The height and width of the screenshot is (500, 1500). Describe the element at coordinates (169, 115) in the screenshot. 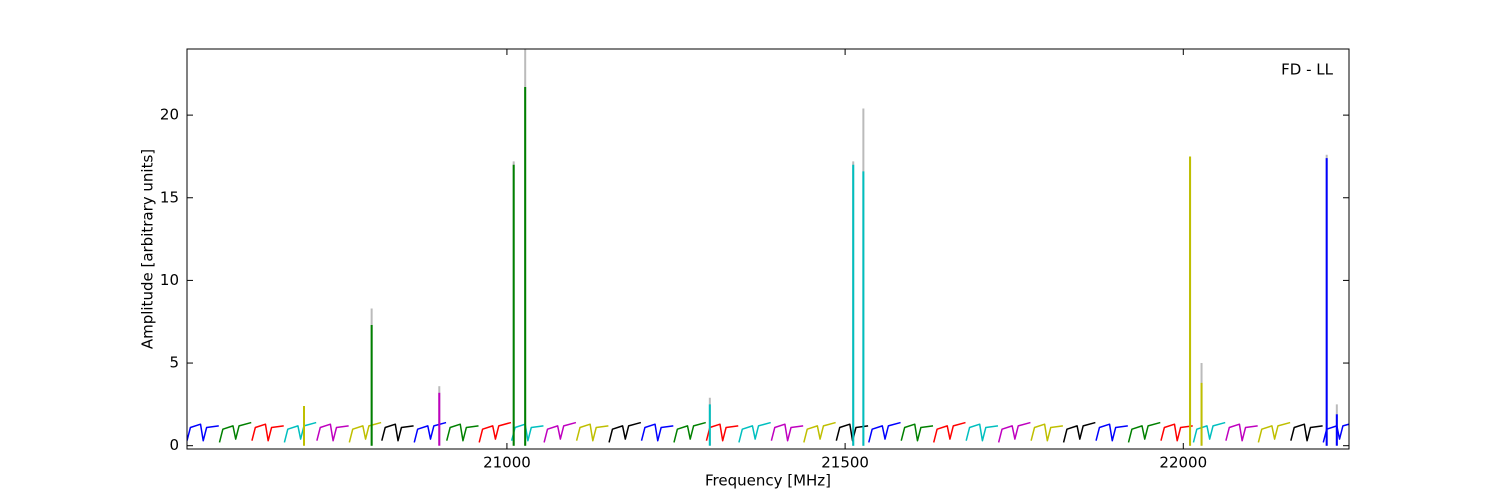

I see `y-tick-label: 20` at that location.